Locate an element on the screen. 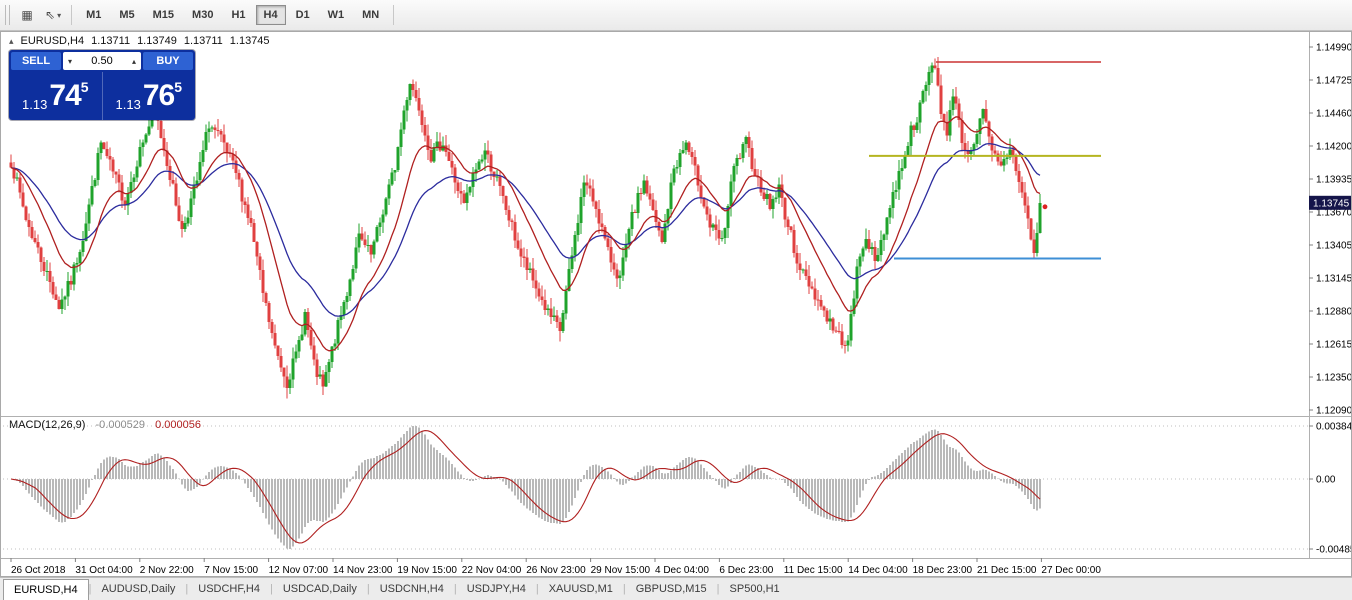 The width and height of the screenshot is (1352, 600). one-click-controls: SELL ▾ ▴ BUY is located at coordinates (102, 61).